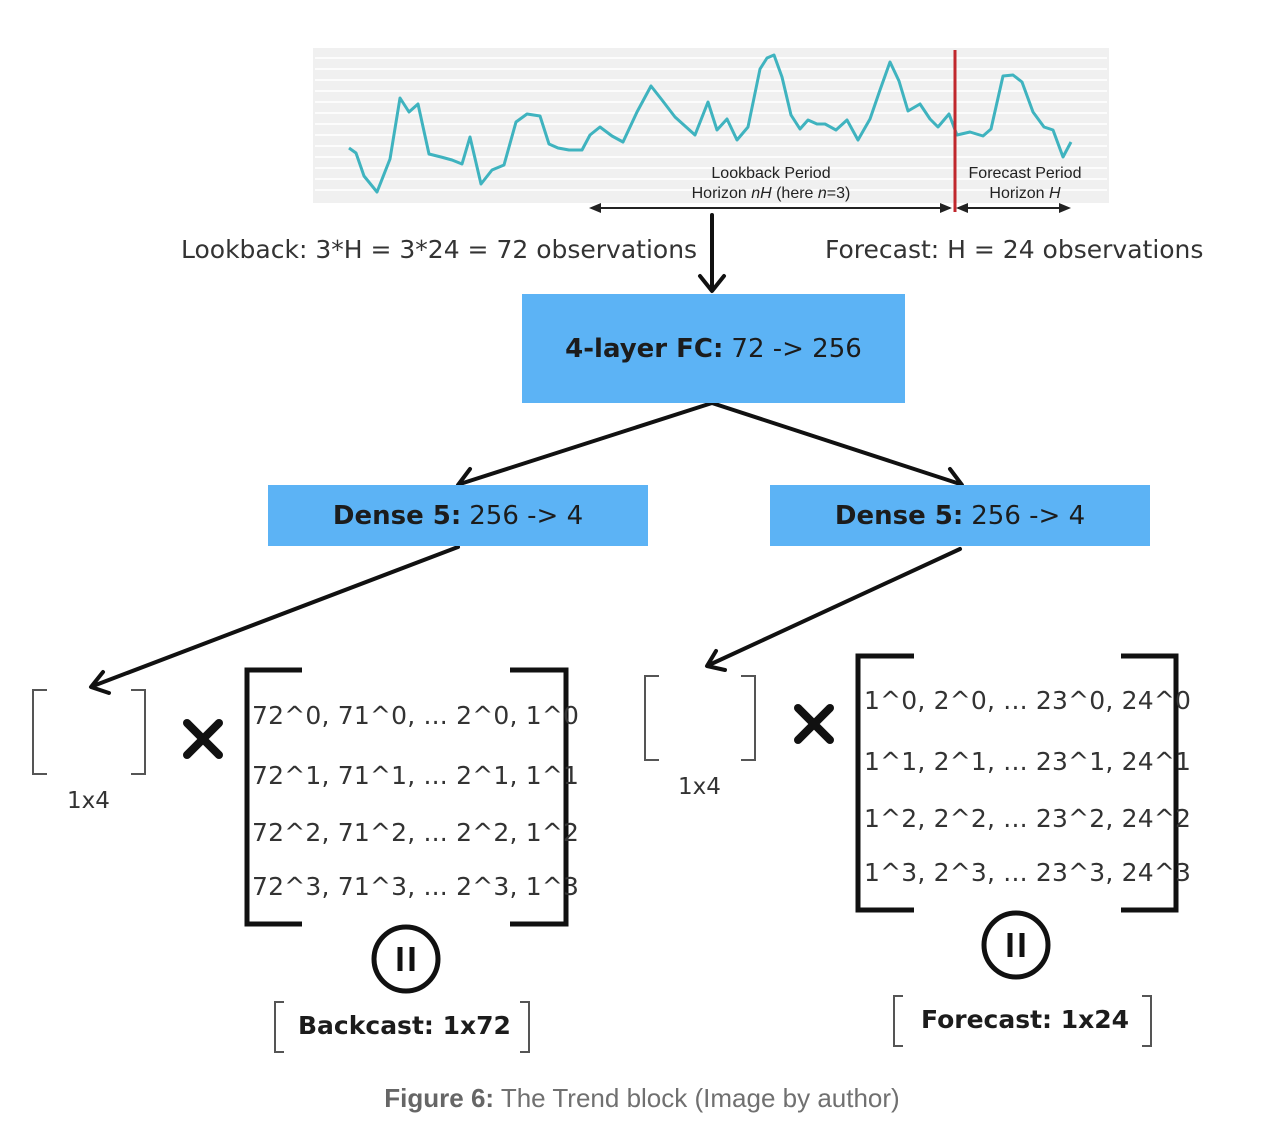 The height and width of the screenshot is (1130, 1284). I want to click on arrow-dense-right-to-vector, so click(834, 607).